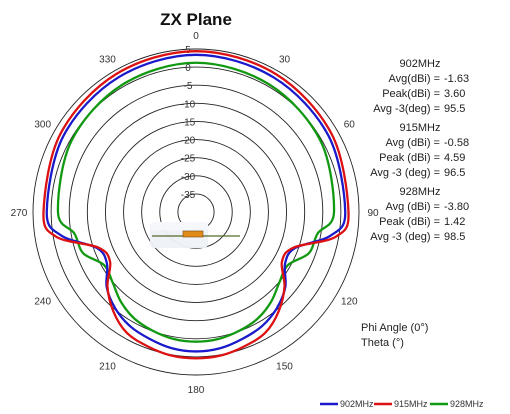 The height and width of the screenshot is (414, 510). I want to click on radial-tick-label: 0, so click(188, 68).